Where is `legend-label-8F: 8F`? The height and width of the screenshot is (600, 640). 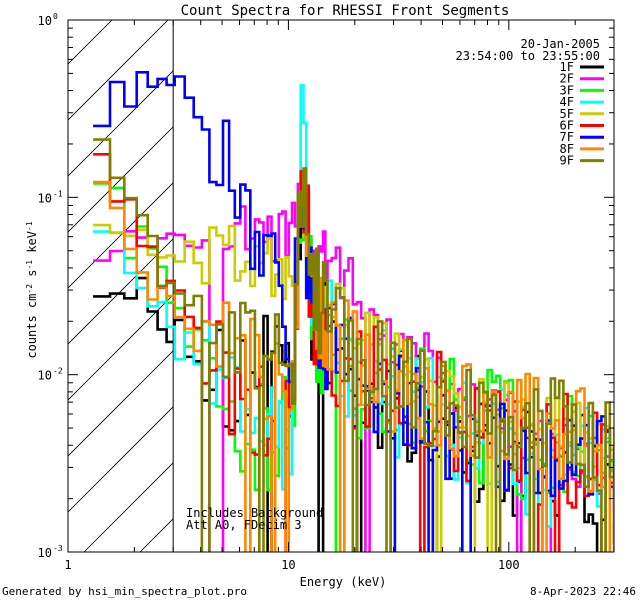 legend-label-8F: 8F is located at coordinates (567, 149).